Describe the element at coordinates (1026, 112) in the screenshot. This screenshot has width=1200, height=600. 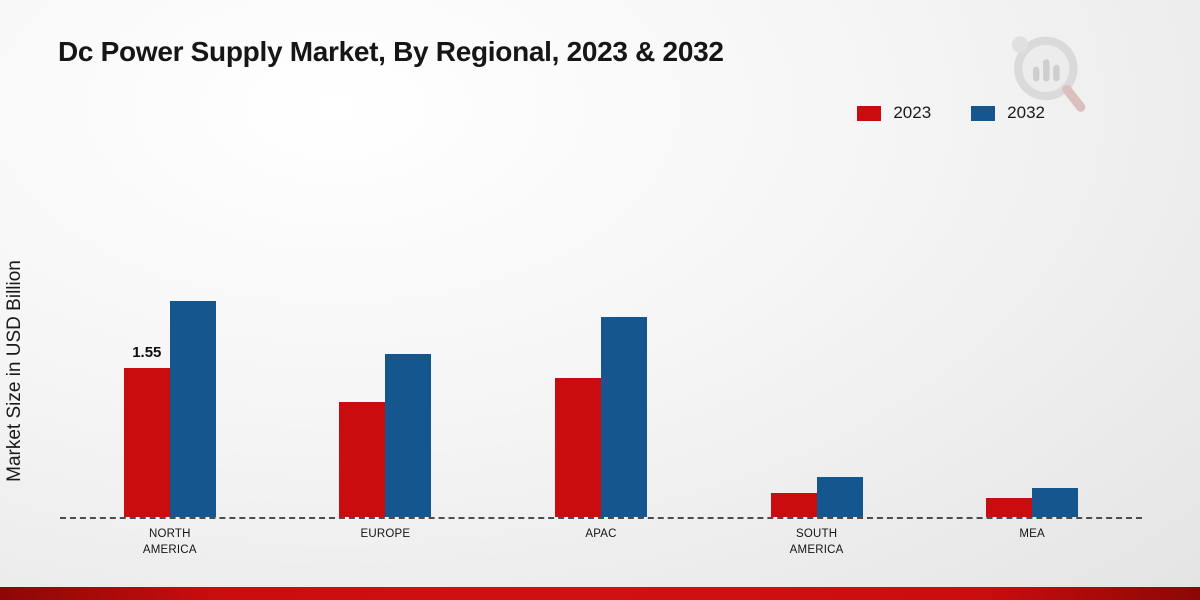
I see `legend-label-2032: 2032` at that location.